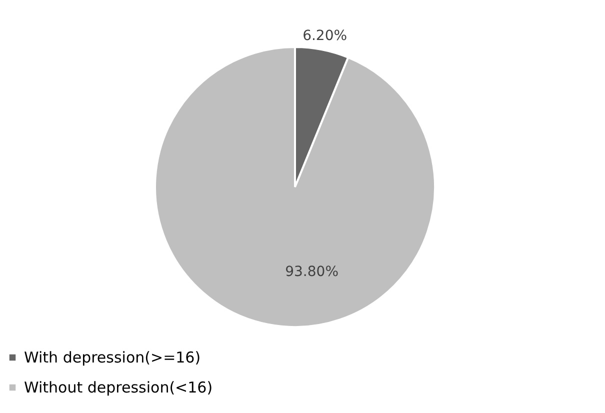 The height and width of the screenshot is (413, 605). I want to click on data-label: 93.80%, so click(311, 272).